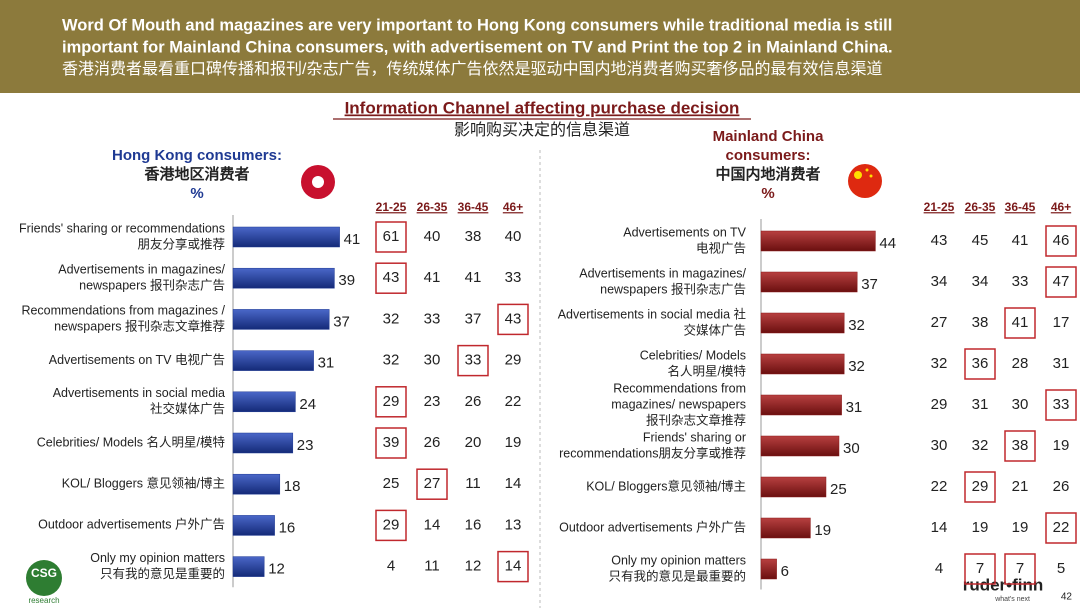  I want to click on age-value: 4, so click(391, 566).